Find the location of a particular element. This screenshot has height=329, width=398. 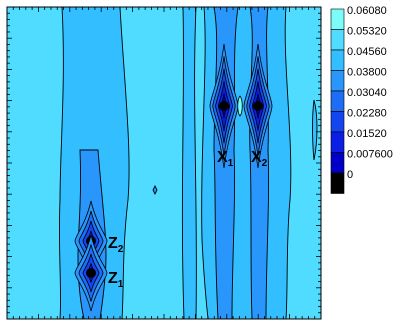

contour-speck is located at coordinates (155, 190).